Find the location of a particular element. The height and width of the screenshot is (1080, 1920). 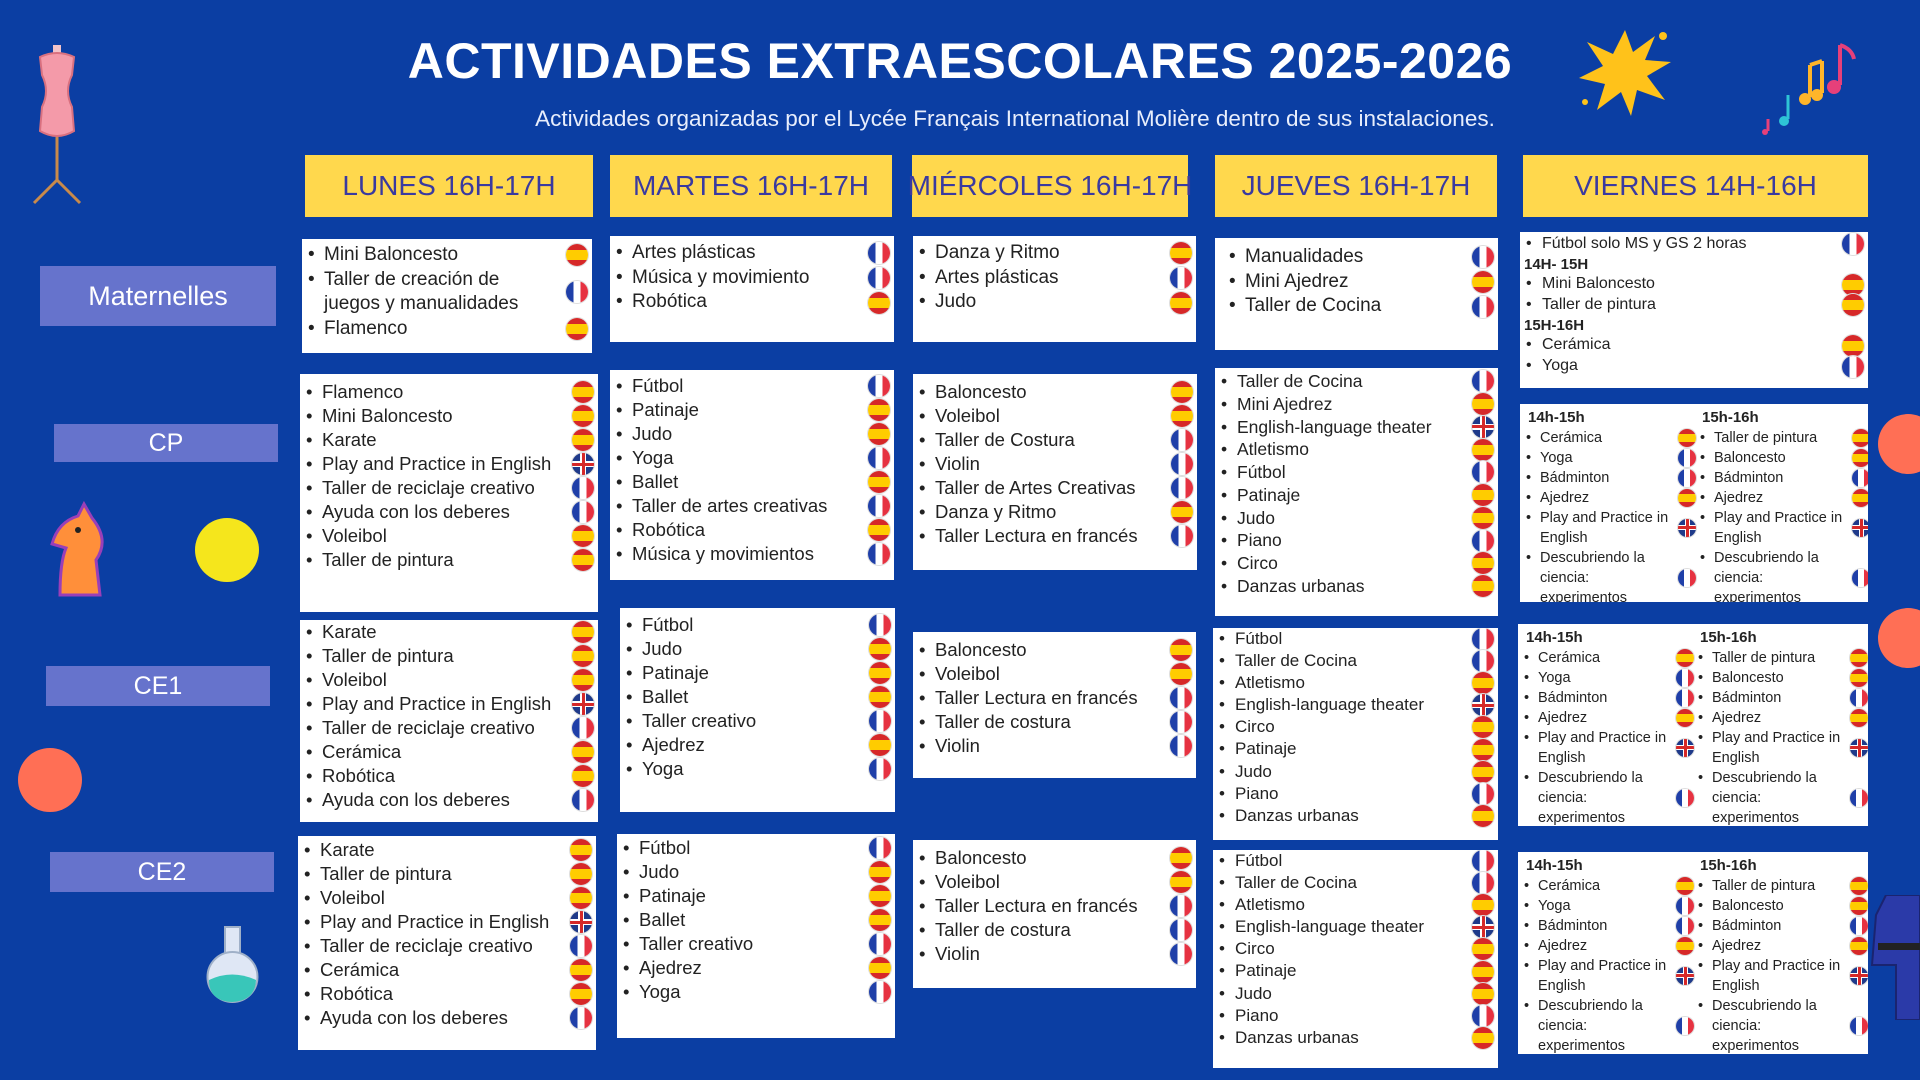

list-item: Baloncesto is located at coordinates (1782, 906).